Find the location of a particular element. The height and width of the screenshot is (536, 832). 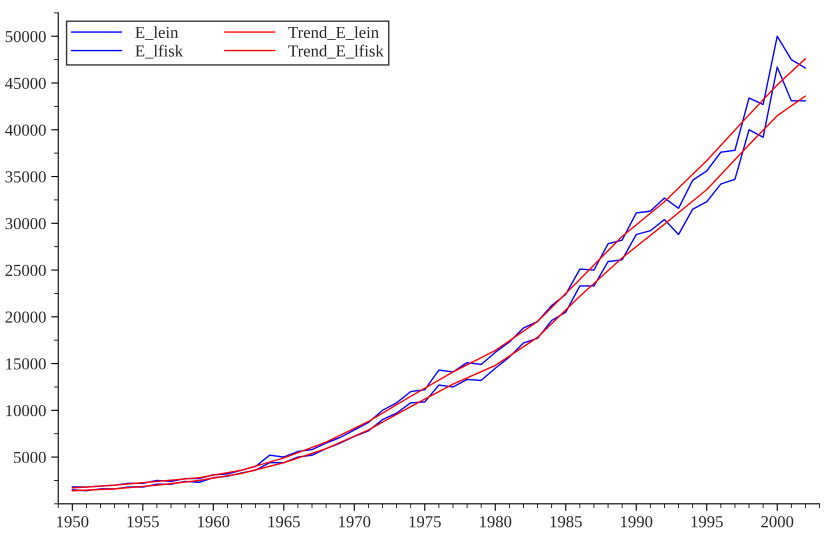

legend-label: E_lfisk is located at coordinates (159, 51).